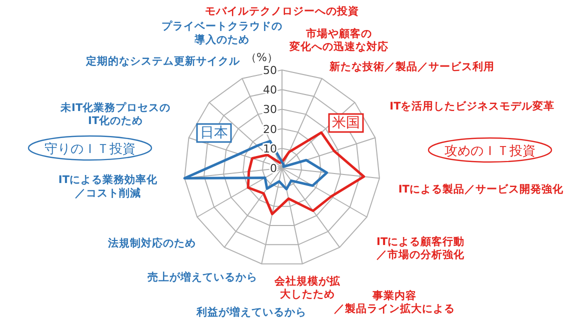 This screenshot has height=323, width=578. I want to click on spoke-label: 未IT化業務プロセスのIT化のため, so click(115, 113).